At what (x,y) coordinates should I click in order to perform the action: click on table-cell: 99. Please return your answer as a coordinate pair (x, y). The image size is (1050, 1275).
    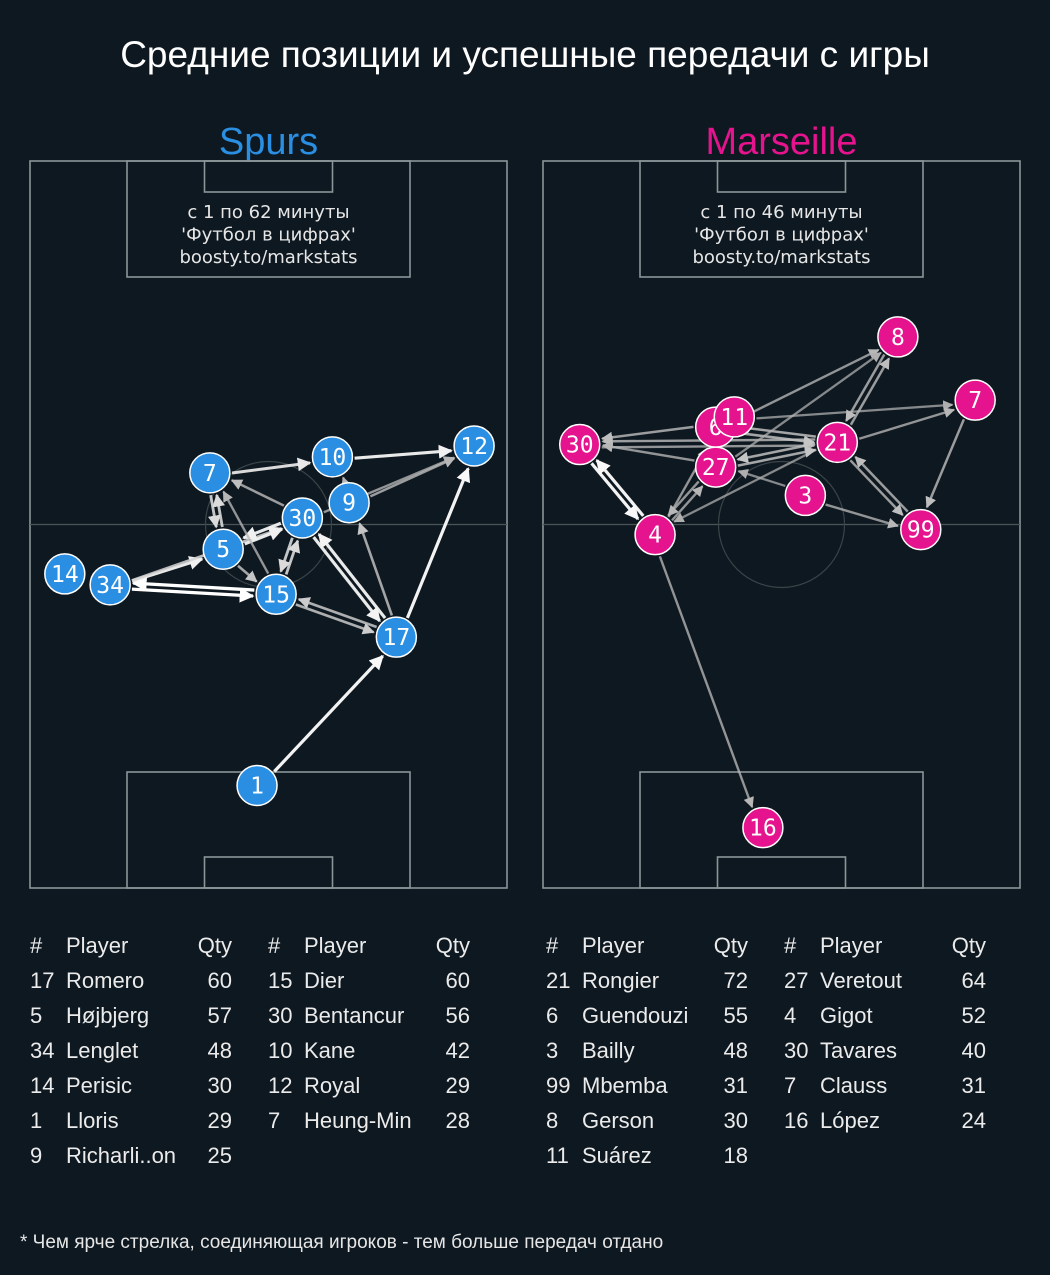
    Looking at the image, I should click on (558, 1085).